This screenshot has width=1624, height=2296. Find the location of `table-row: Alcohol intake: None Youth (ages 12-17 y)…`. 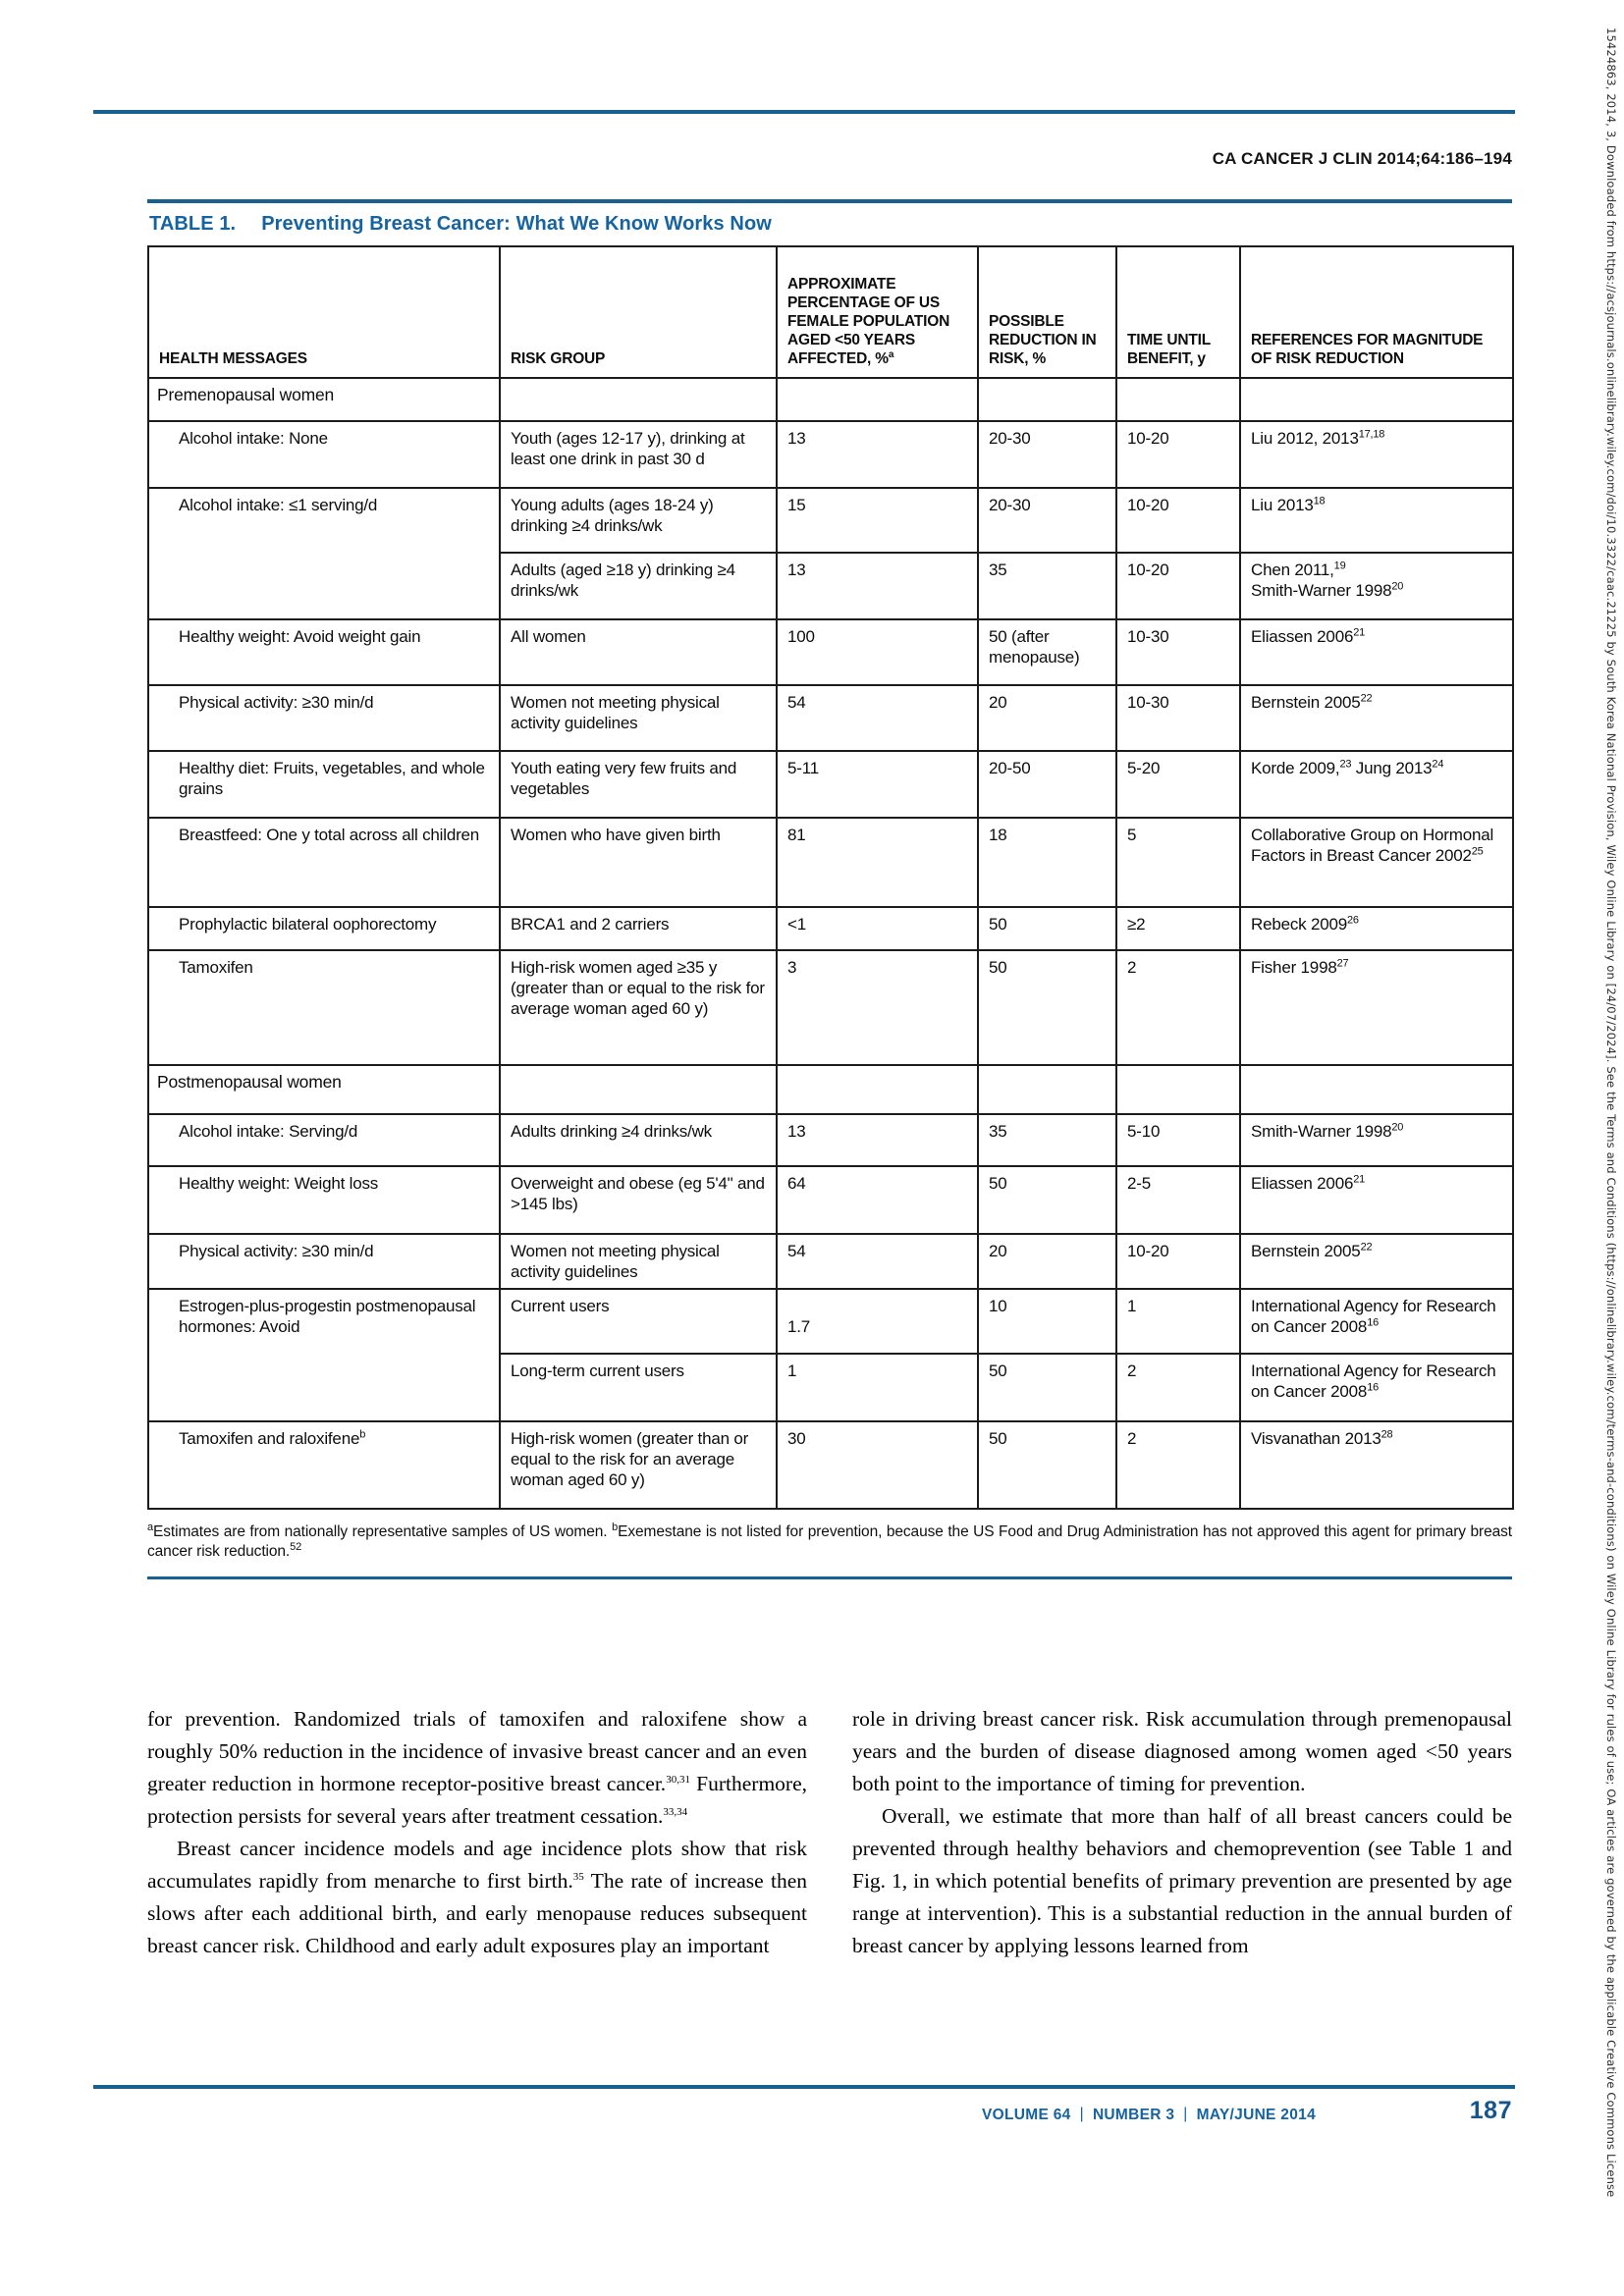

table-row: Alcohol intake: None Youth (ages 12-17 y)… is located at coordinates (830, 454).